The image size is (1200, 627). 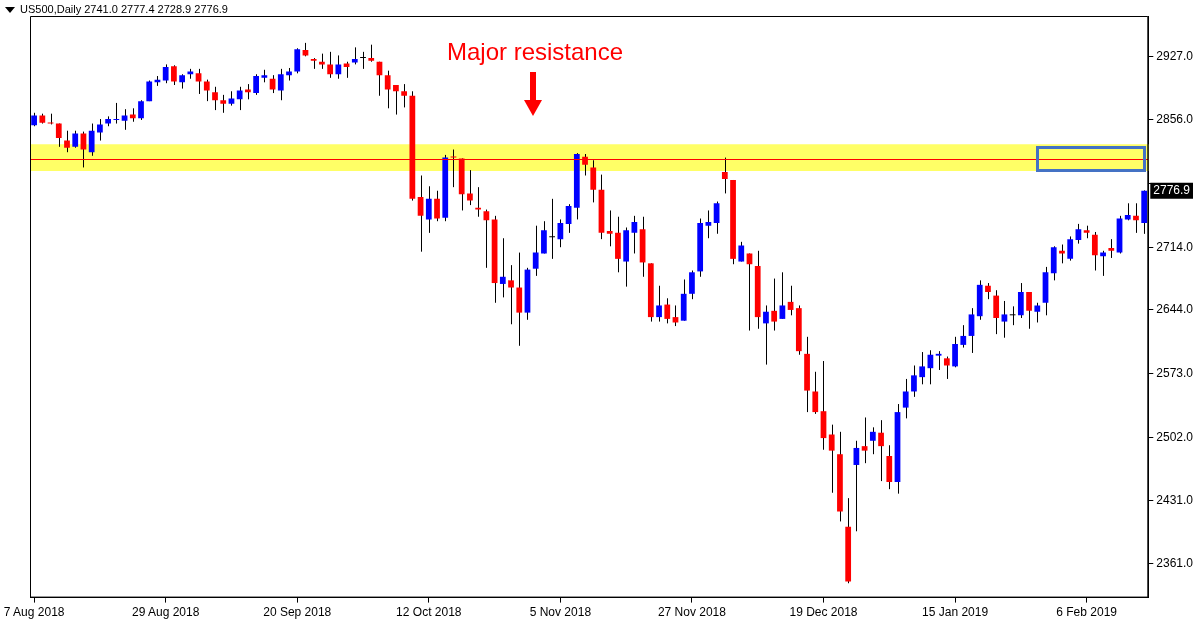 I want to click on y-tick-label: 2927.0, so click(x=1175, y=55).